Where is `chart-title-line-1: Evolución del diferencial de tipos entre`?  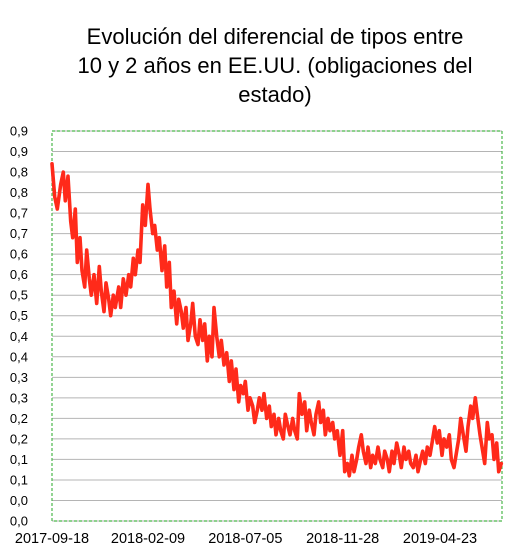
chart-title-line-1: Evolución del diferencial de tipos entre is located at coordinates (275, 36).